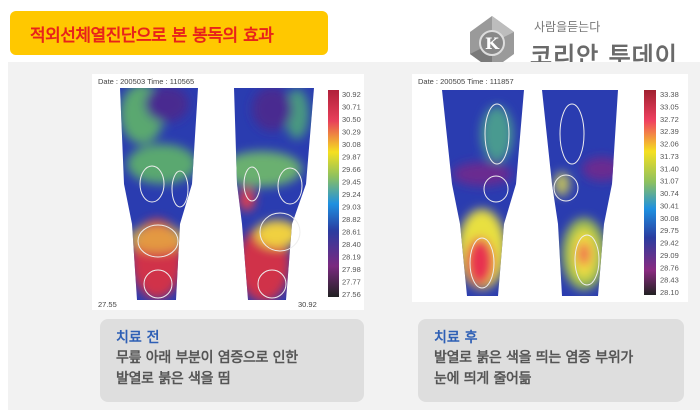  I want to click on scale-label: 28.43, so click(669, 280).